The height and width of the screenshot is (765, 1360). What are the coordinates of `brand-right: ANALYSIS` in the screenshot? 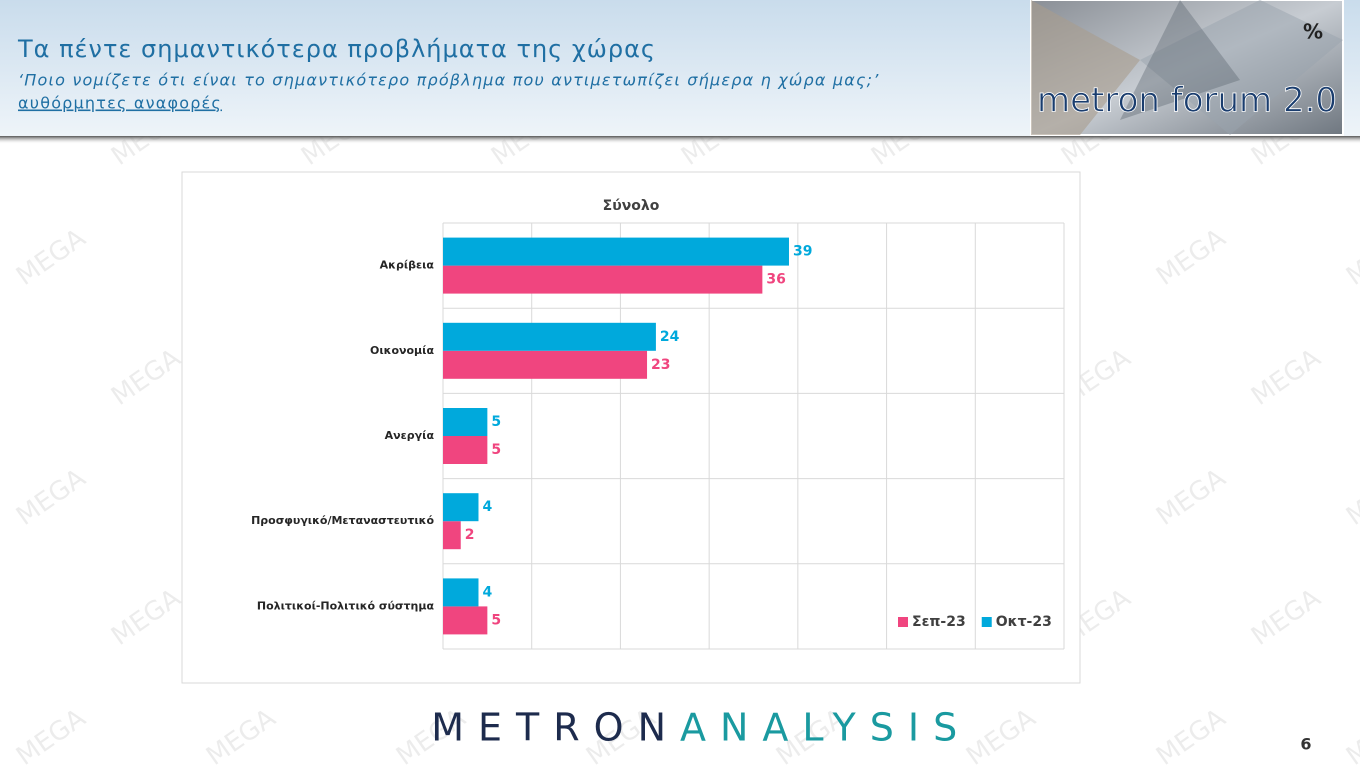 It's located at (825, 728).